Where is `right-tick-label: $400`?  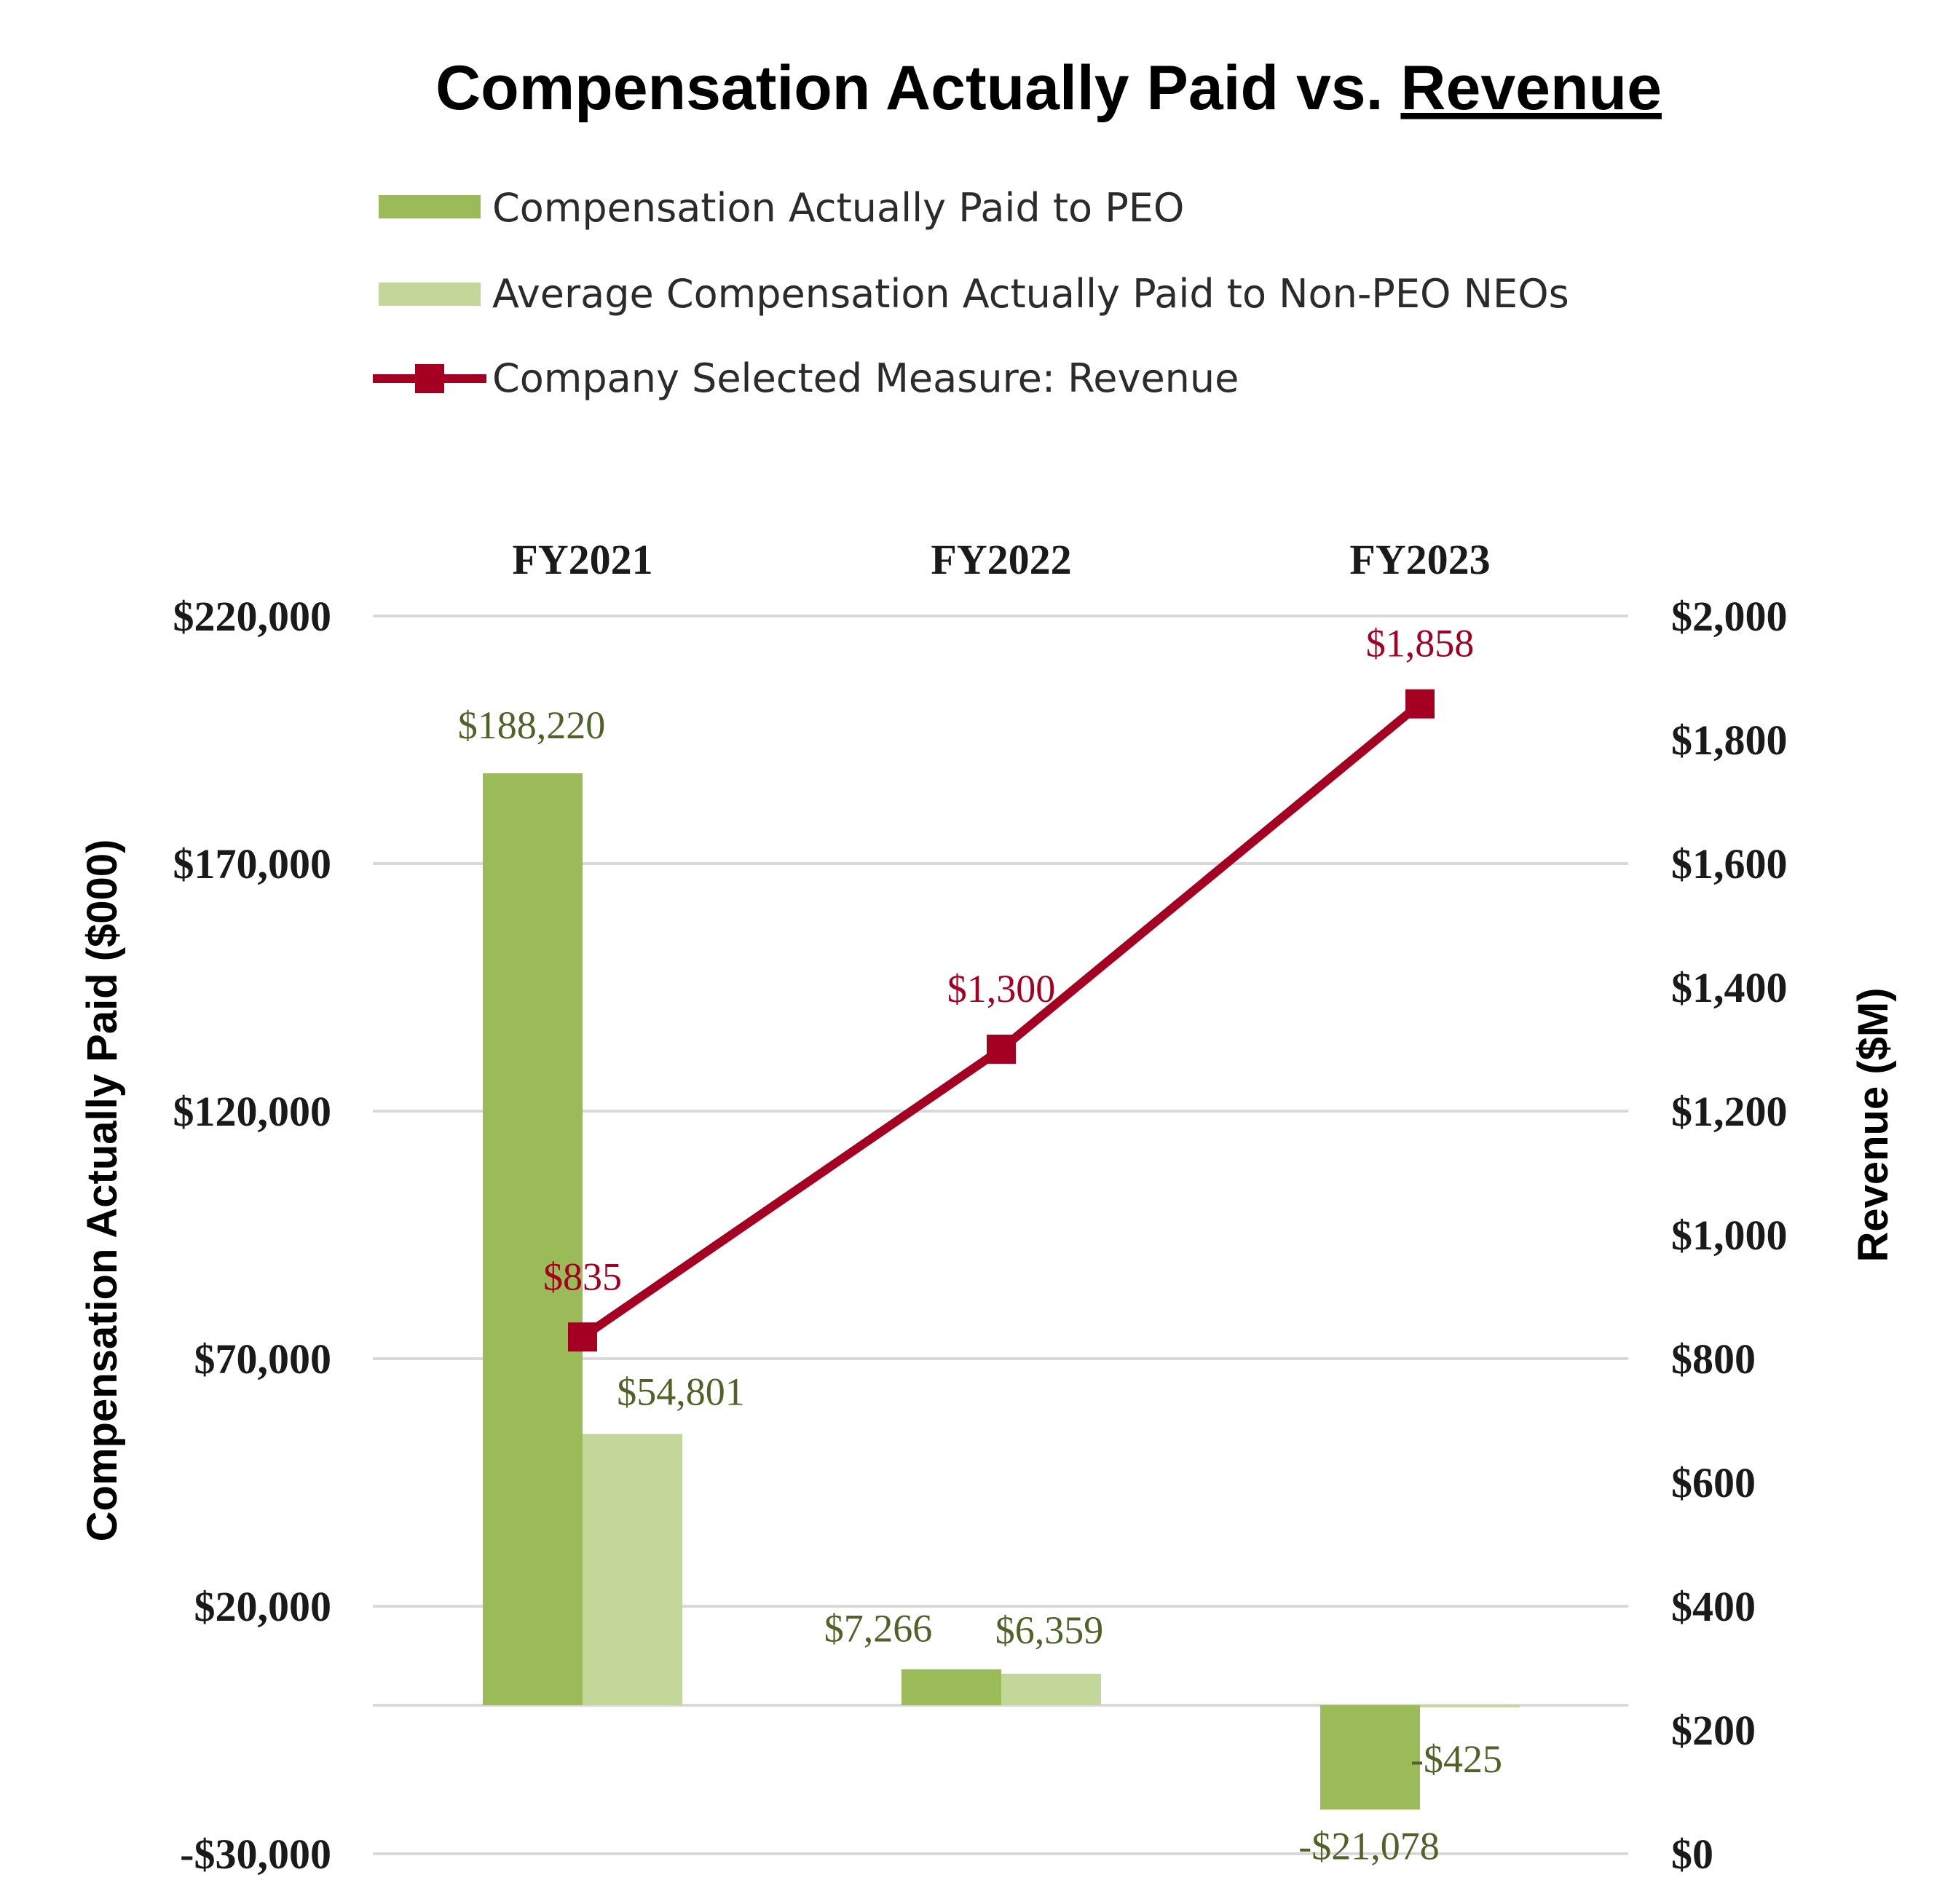 right-tick-label: $400 is located at coordinates (1713, 1606).